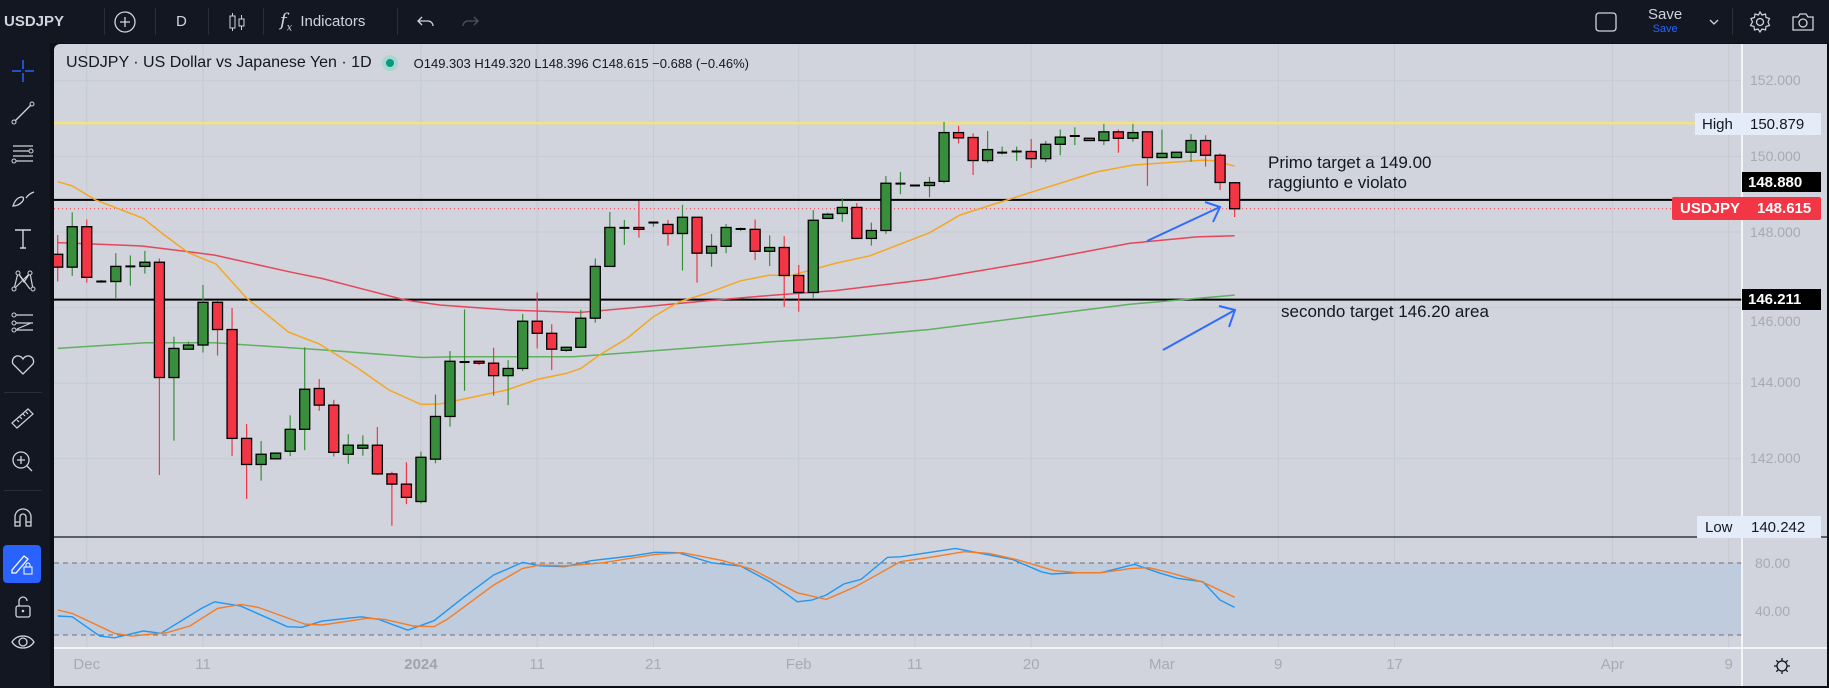 Image resolution: width=1829 pixels, height=688 pixels. I want to click on high-value: 150.879, so click(1777, 124).